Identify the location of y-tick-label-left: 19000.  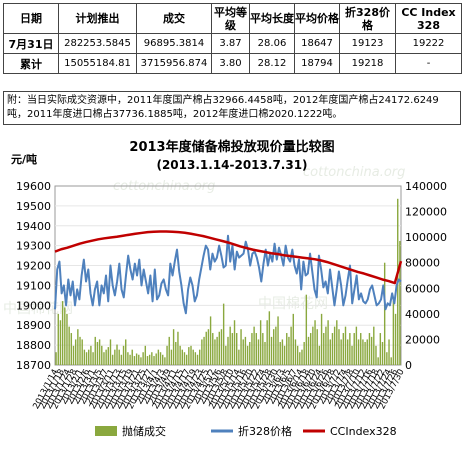
(33, 305).